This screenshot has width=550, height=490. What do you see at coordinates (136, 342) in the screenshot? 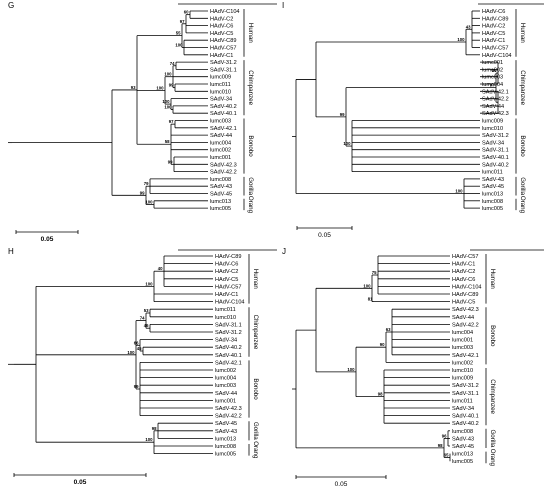
I see `bootstrap-value: 66` at bounding box center [136, 342].